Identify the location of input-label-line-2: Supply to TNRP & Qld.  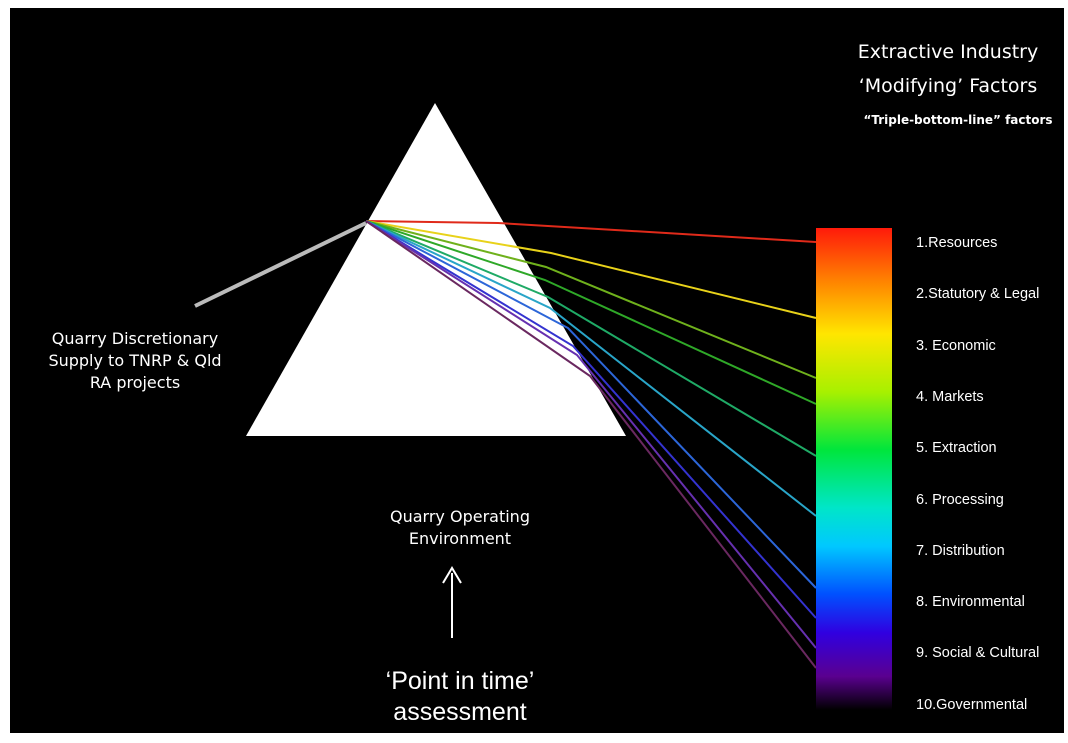
(135, 360).